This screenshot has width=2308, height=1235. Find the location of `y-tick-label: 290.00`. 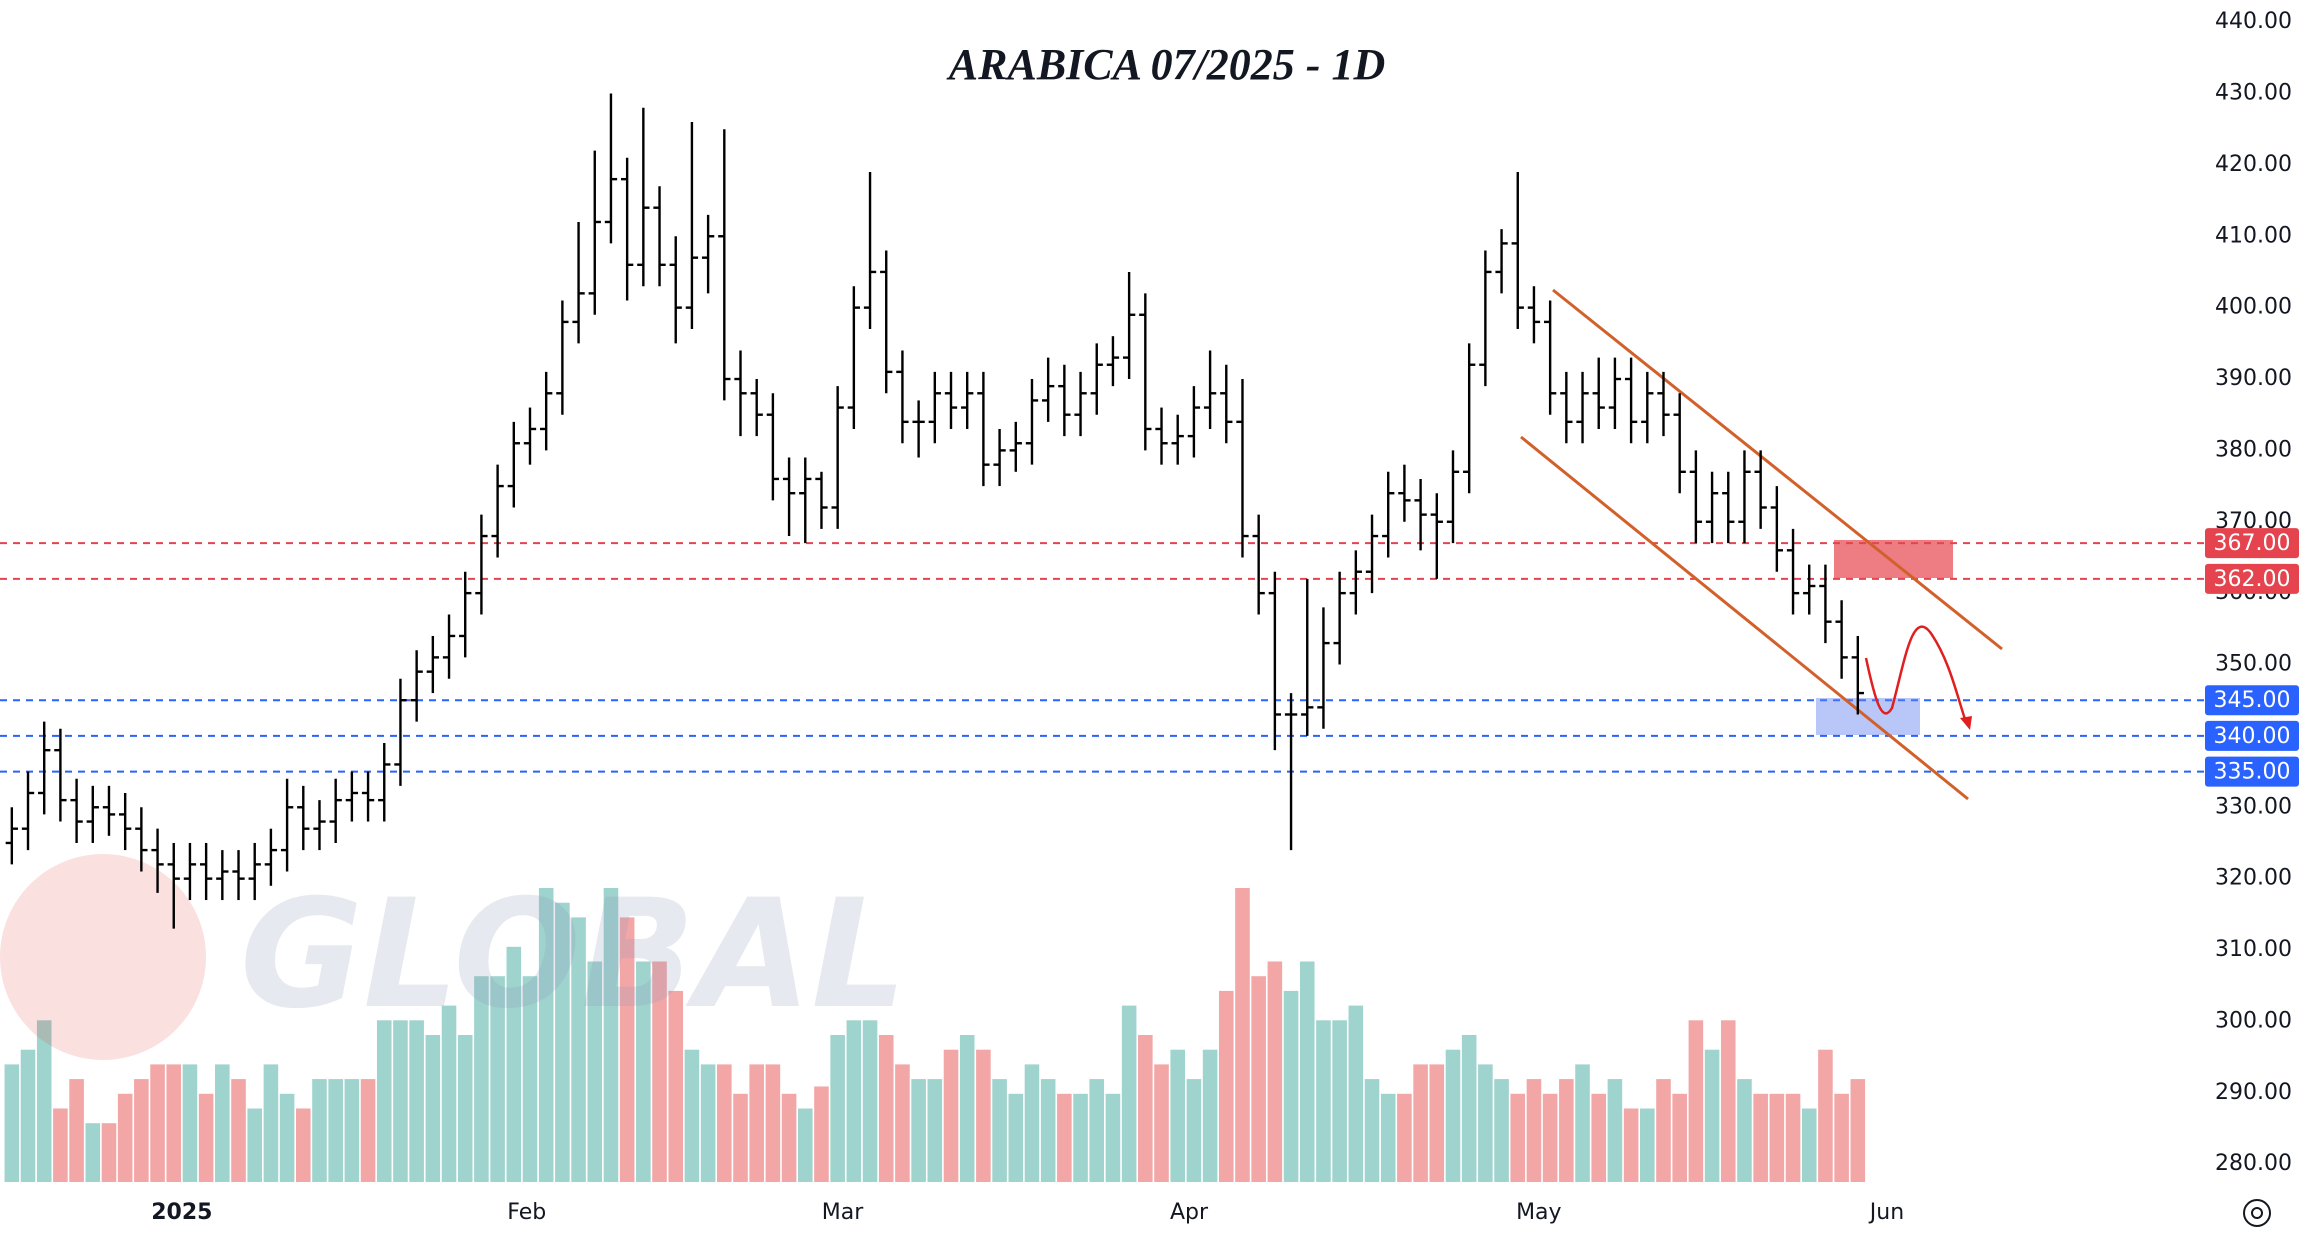

y-tick-label: 290.00 is located at coordinates (2253, 1092).